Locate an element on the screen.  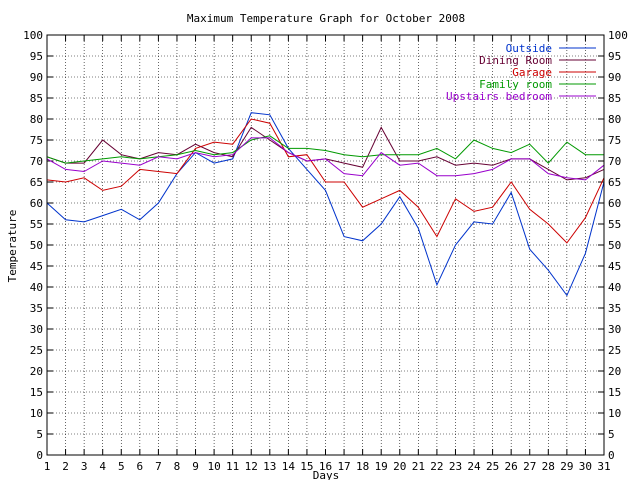
y-tick-label-right: 85 is located at coordinates (614, 98).